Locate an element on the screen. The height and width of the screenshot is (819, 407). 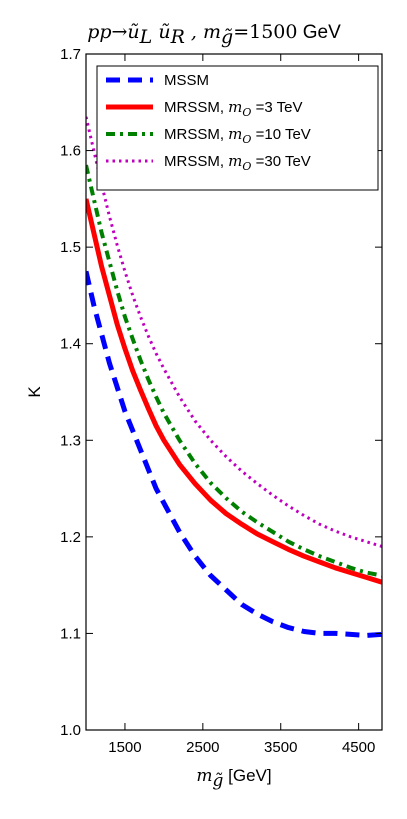
title-eq: =1500 is located at coordinates (265, 32).